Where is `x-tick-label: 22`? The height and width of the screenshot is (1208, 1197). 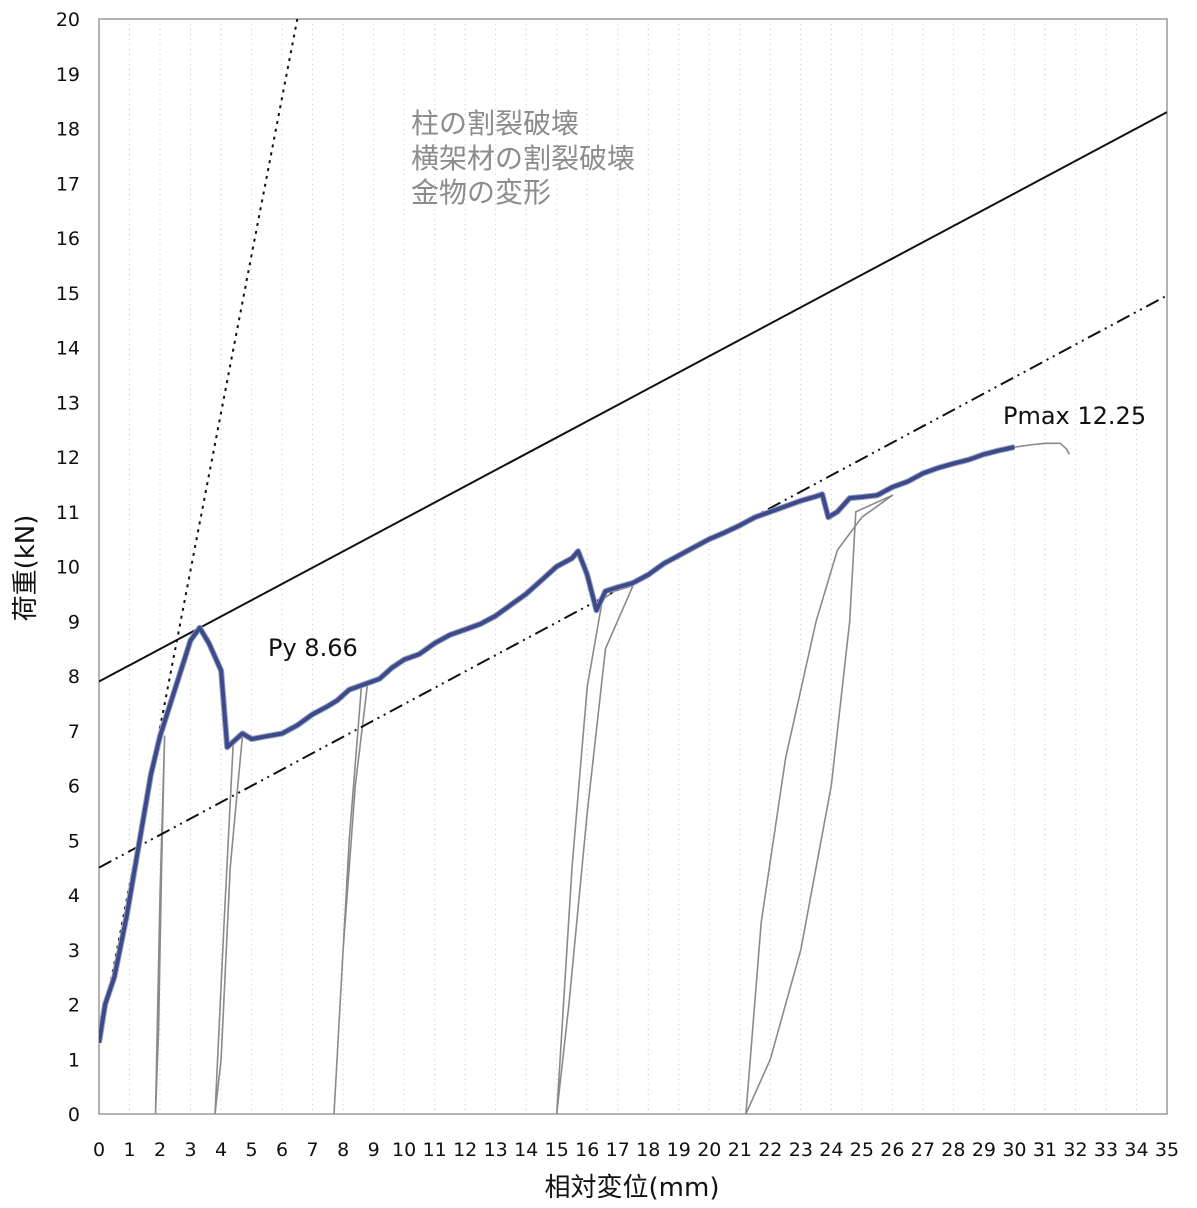
x-tick-label: 22 is located at coordinates (770, 1150).